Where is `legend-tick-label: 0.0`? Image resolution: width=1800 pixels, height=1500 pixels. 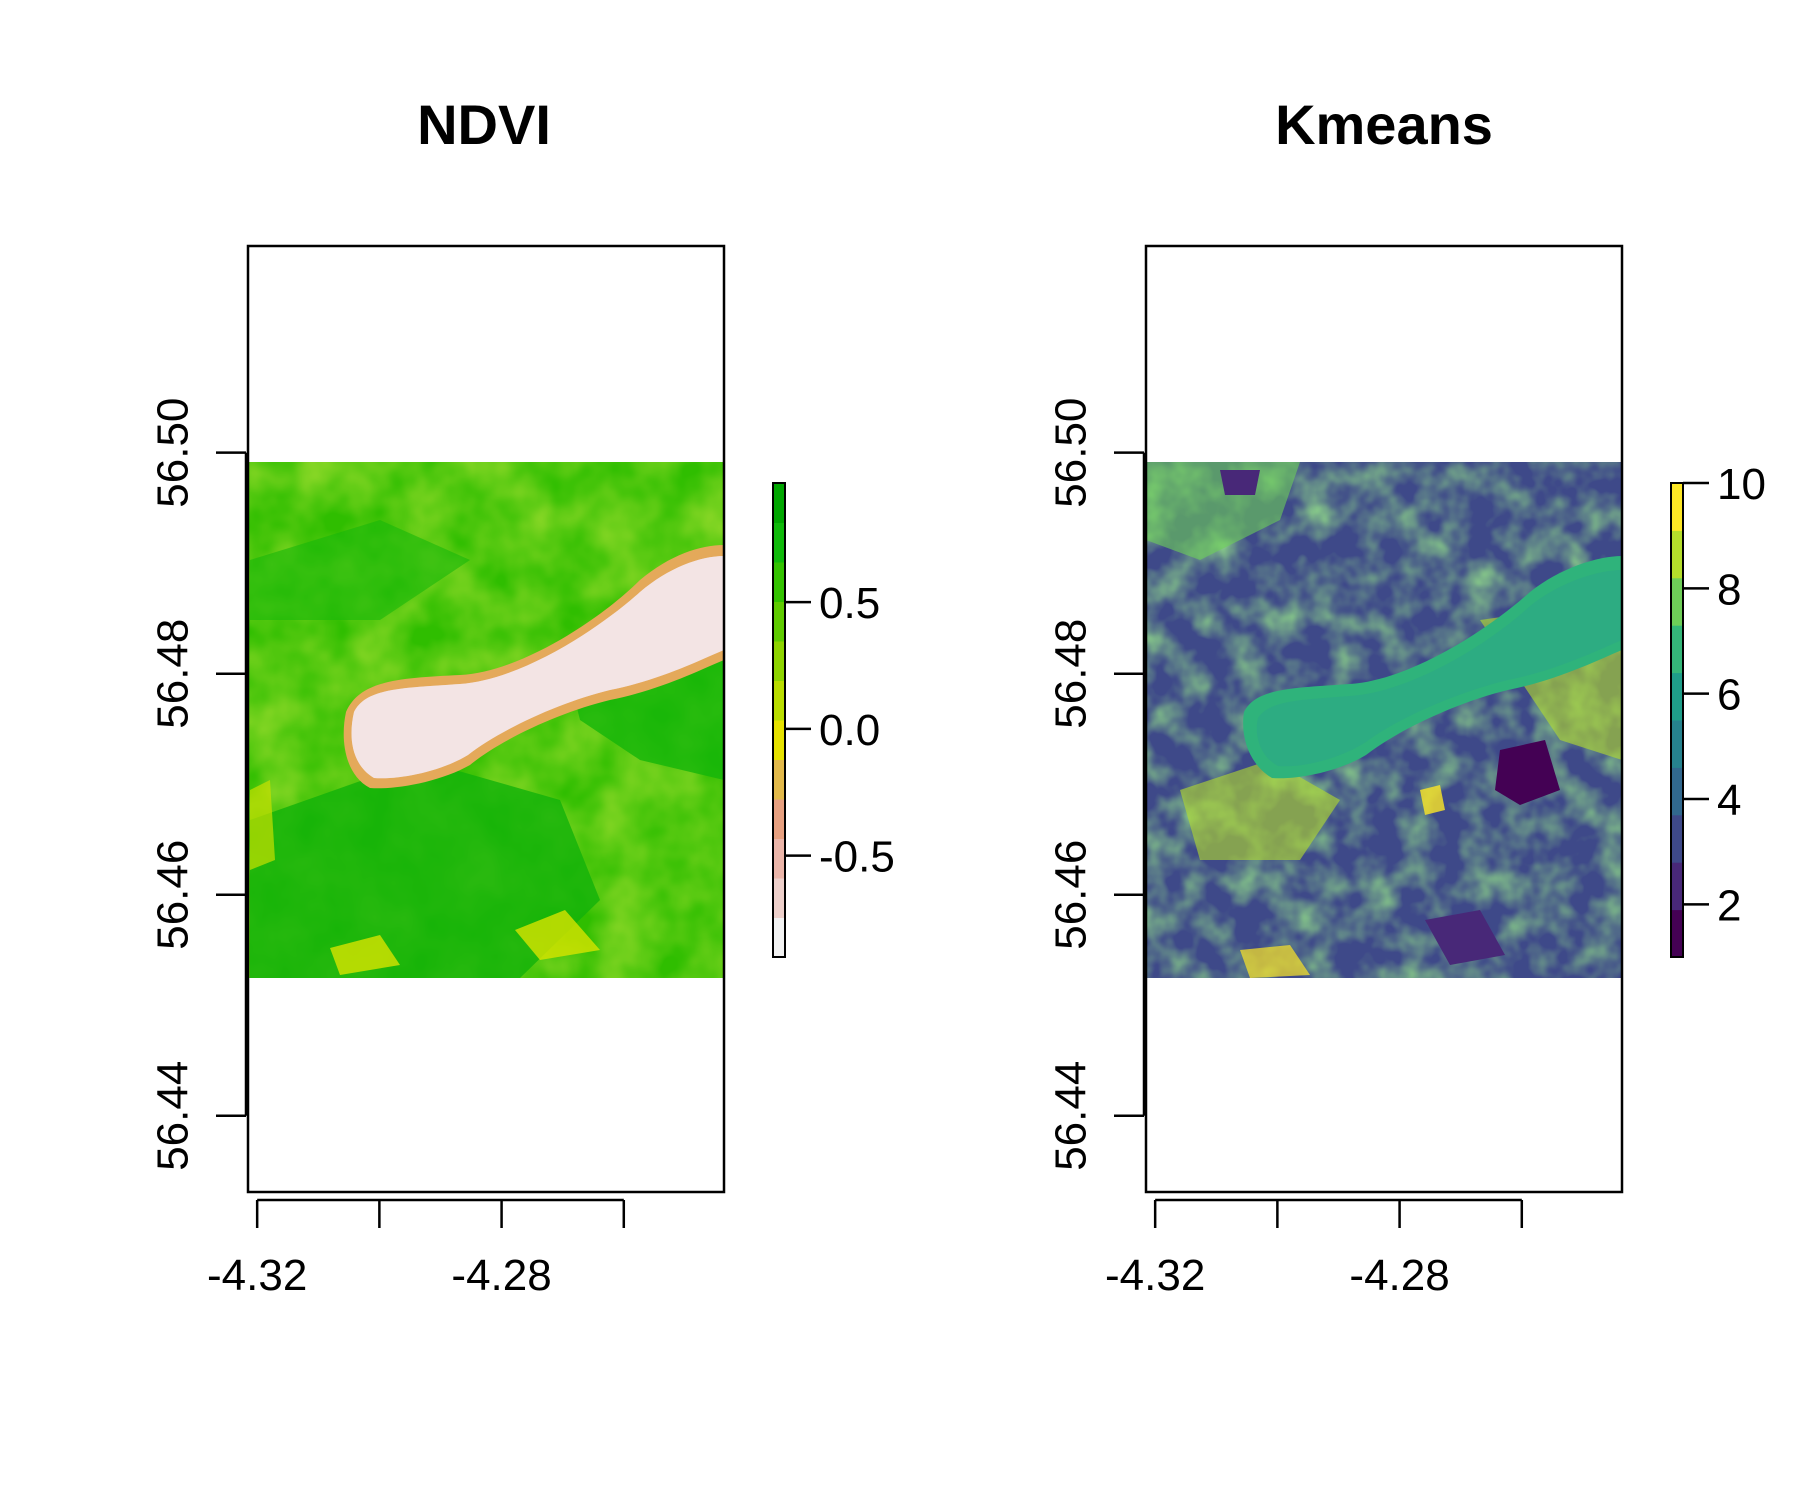
legend-tick-label: 0.0 is located at coordinates (849, 730).